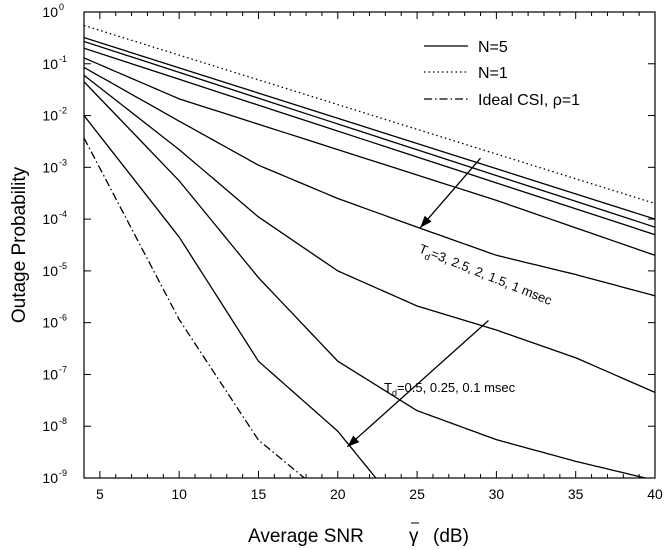 The image size is (665, 550). What do you see at coordinates (427, 256) in the screenshot?
I see `annotation-td-n5-subscript: d` at bounding box center [427, 256].